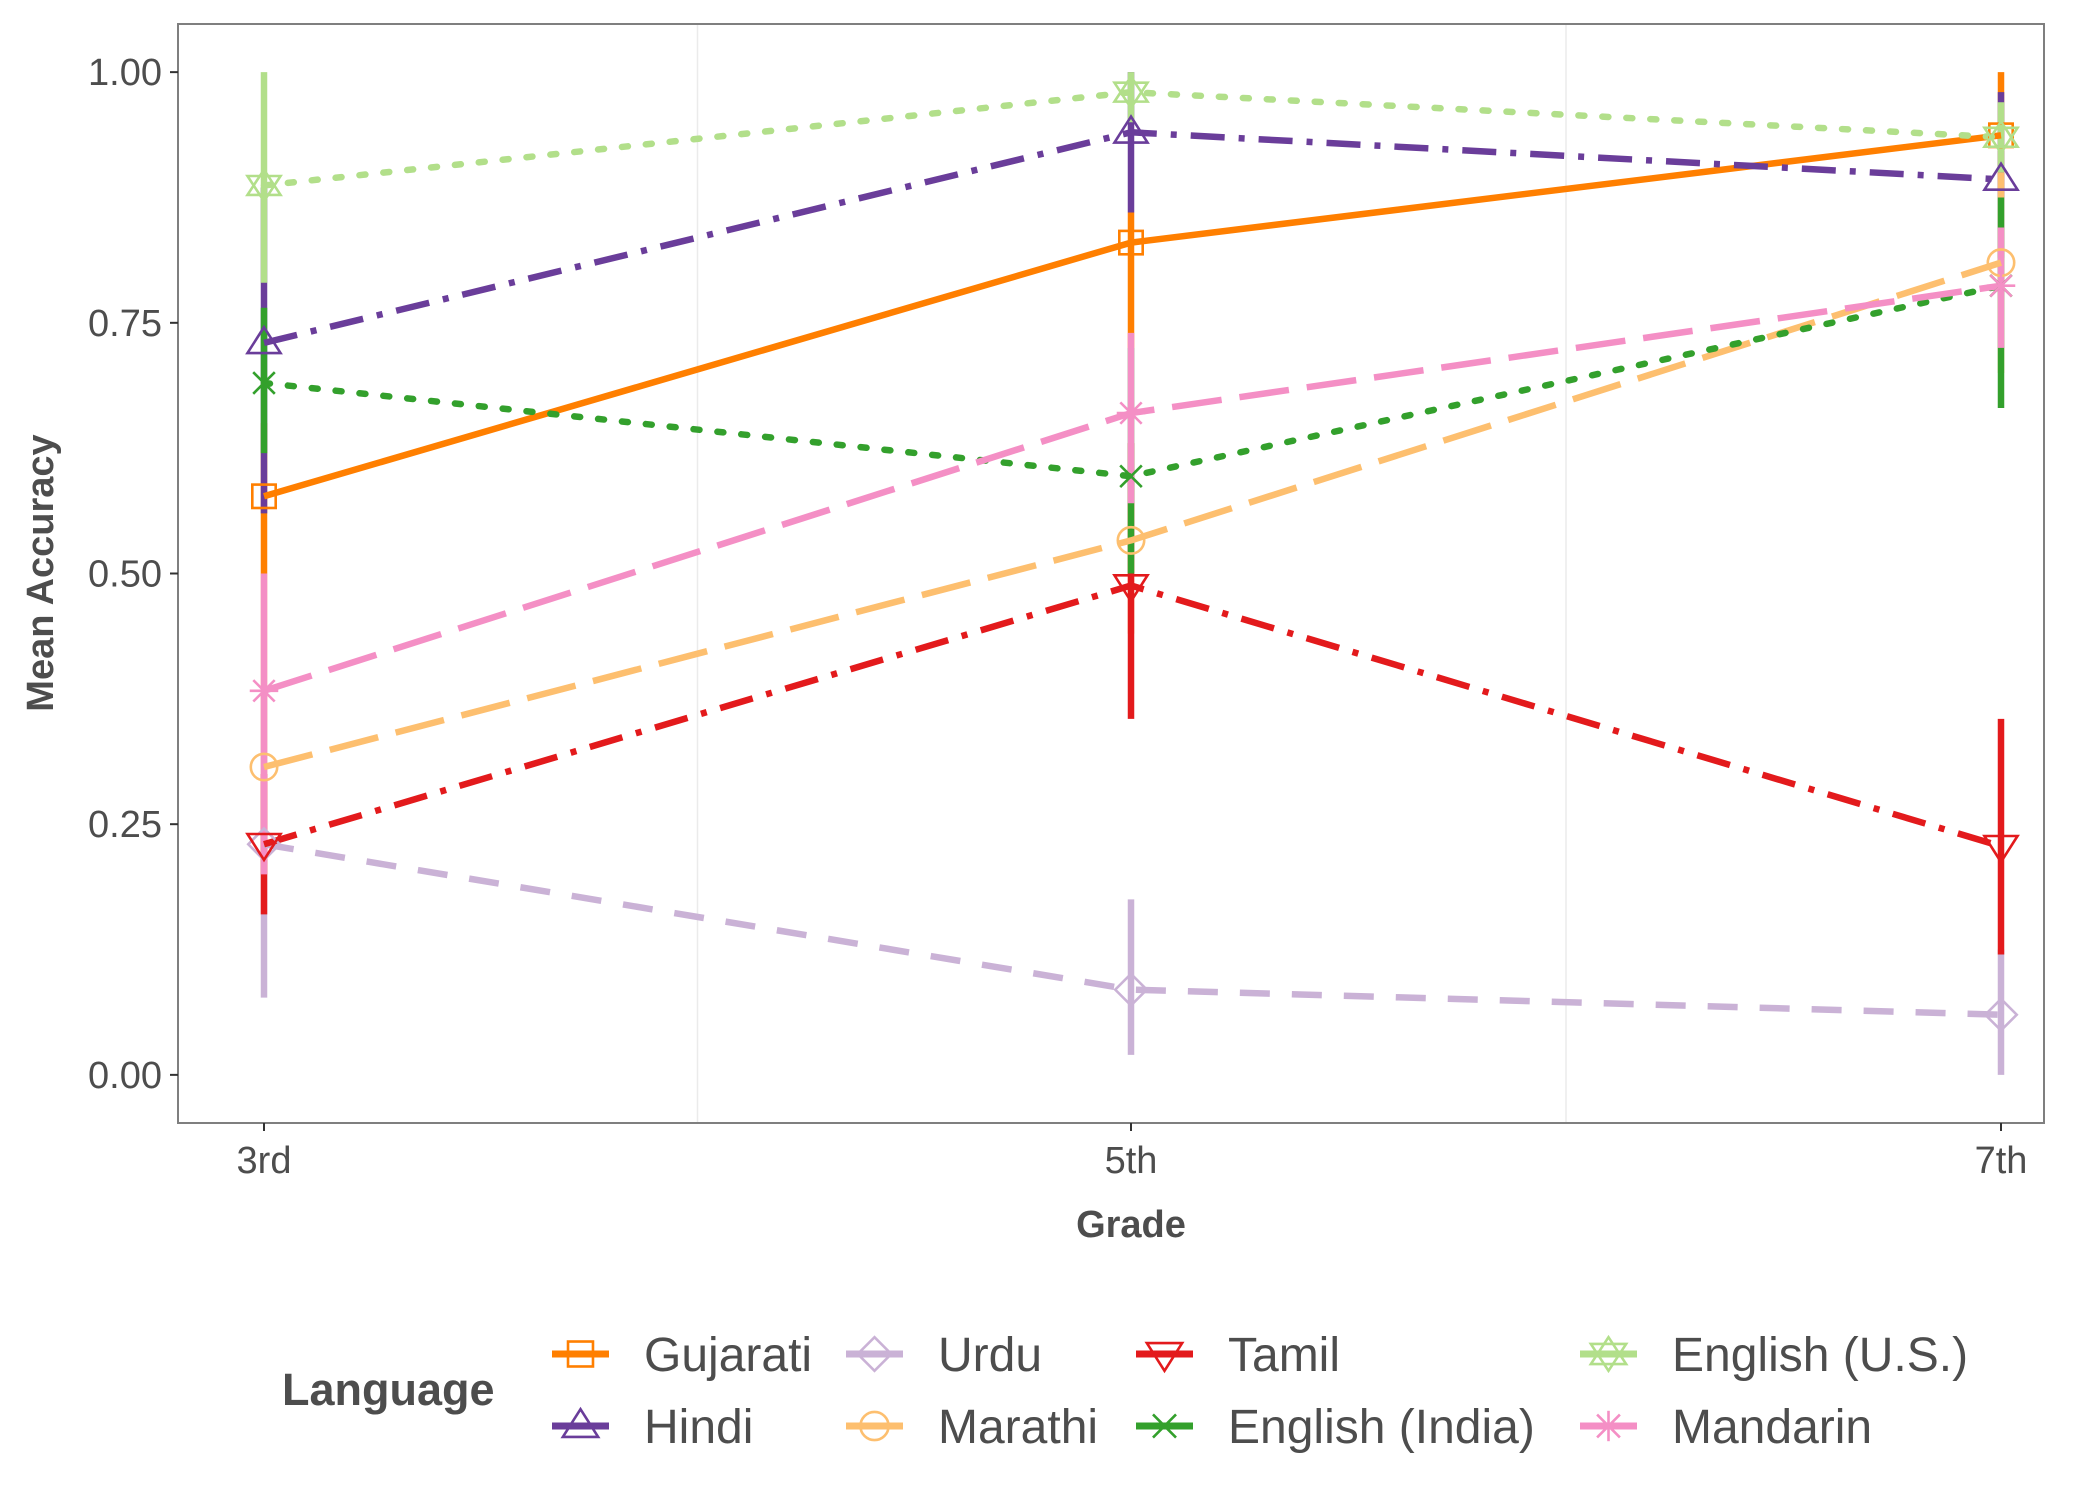  What do you see at coordinates (125, 825) in the screenshot?
I see `y-tick-label: 0.25` at bounding box center [125, 825].